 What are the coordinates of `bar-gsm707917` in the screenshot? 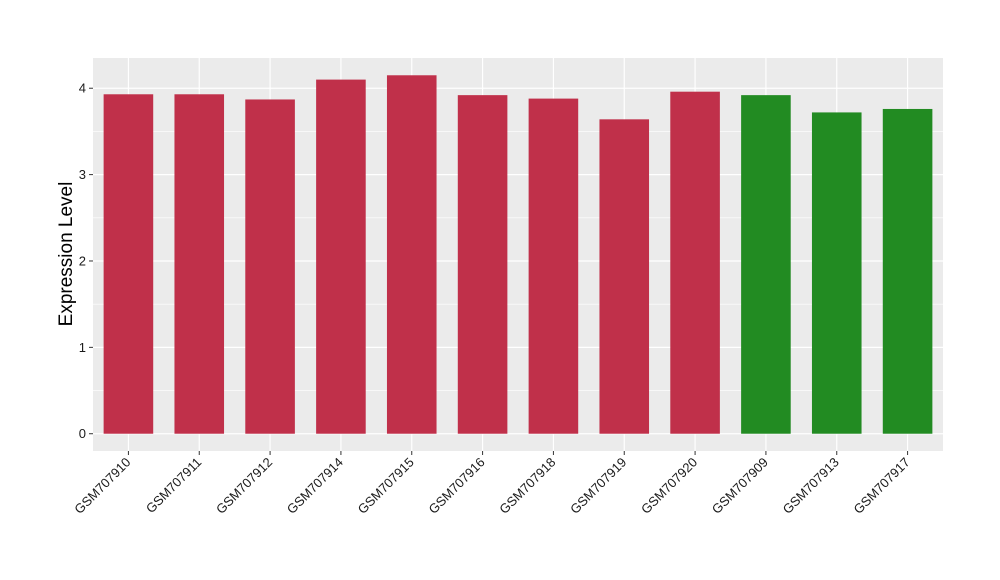 It's located at (907, 271).